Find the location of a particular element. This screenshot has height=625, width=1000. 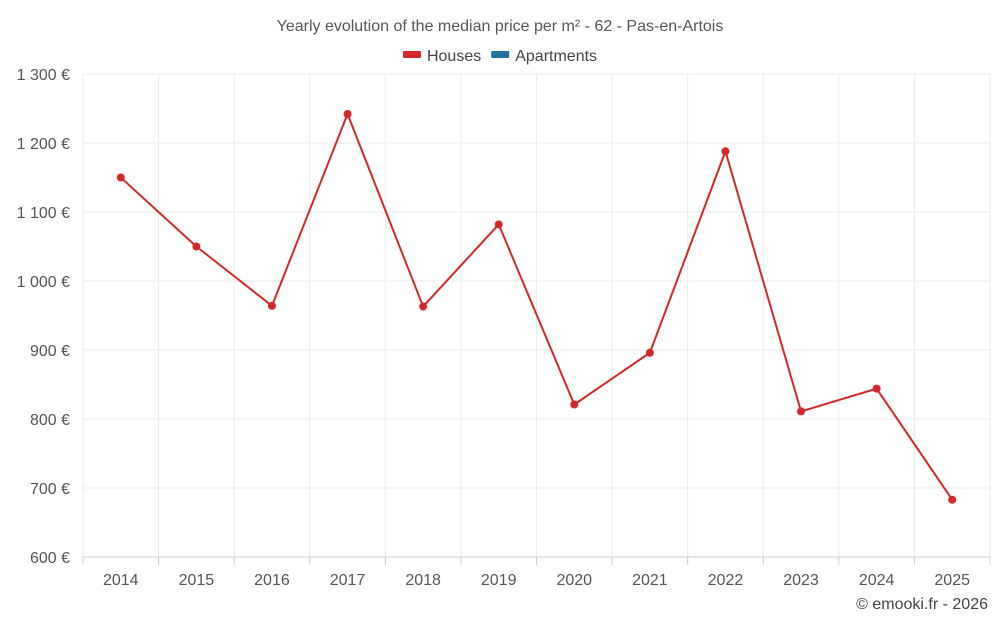

x-tick-label: 2019 is located at coordinates (499, 580).